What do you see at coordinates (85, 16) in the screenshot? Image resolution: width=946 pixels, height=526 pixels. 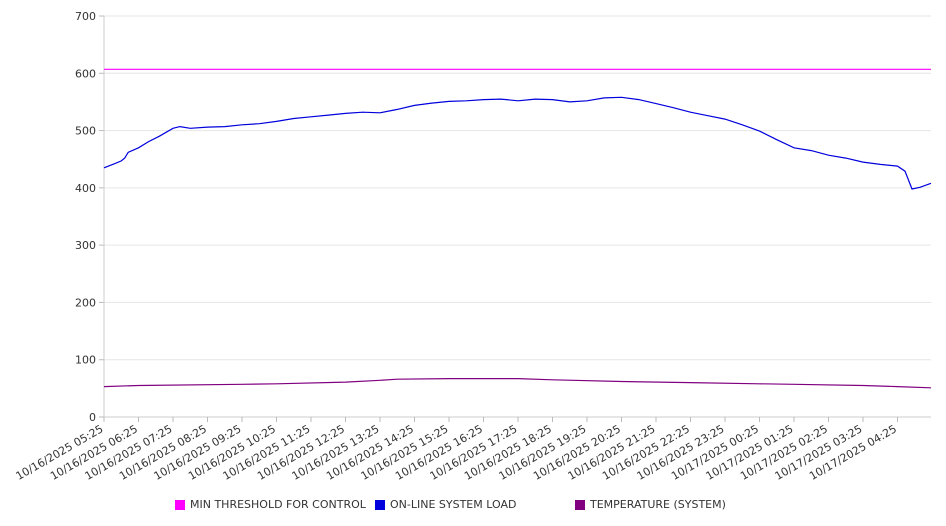 I see `y-tick-label: 700` at bounding box center [85, 16].